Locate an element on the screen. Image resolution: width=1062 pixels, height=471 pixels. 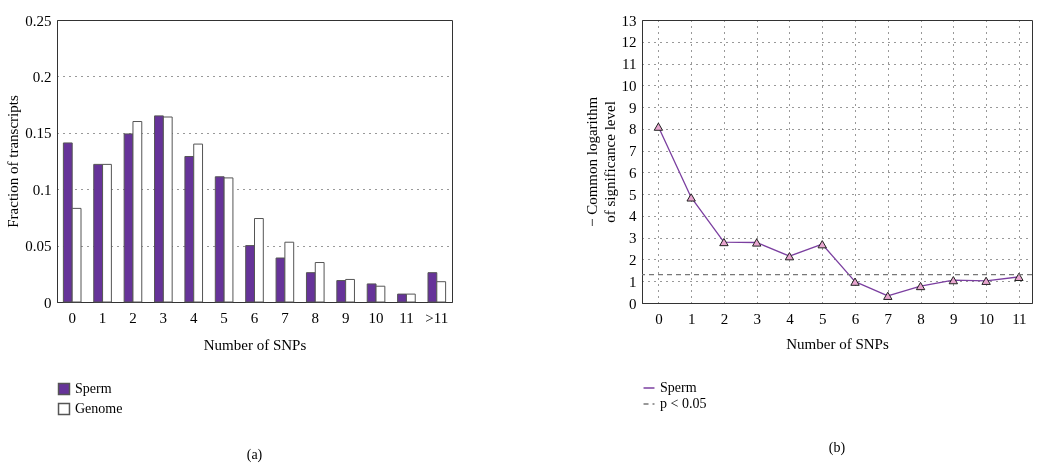
x-tick-label: >11 is located at coordinates (437, 317).